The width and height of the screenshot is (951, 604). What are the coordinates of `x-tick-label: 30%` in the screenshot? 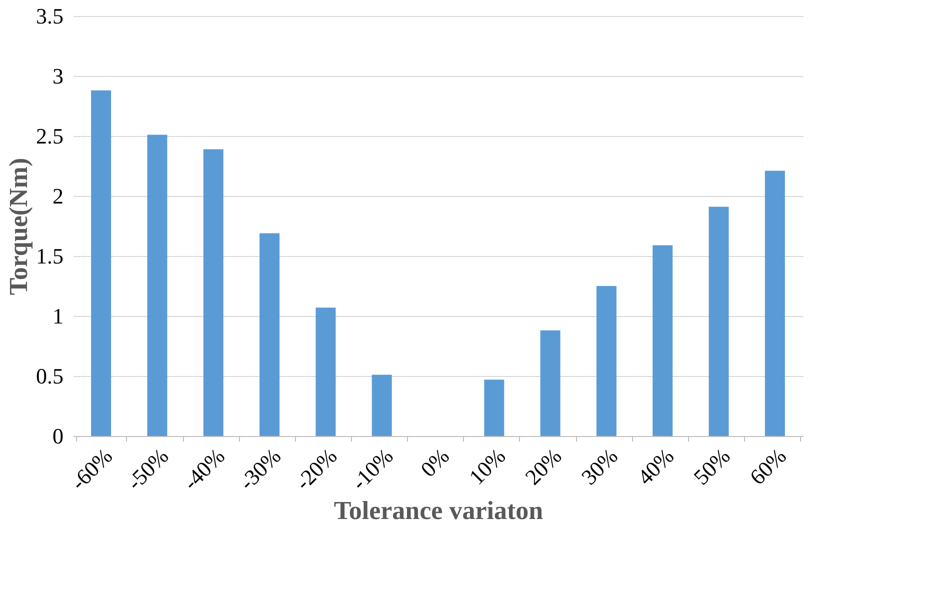 It's located at (599, 466).